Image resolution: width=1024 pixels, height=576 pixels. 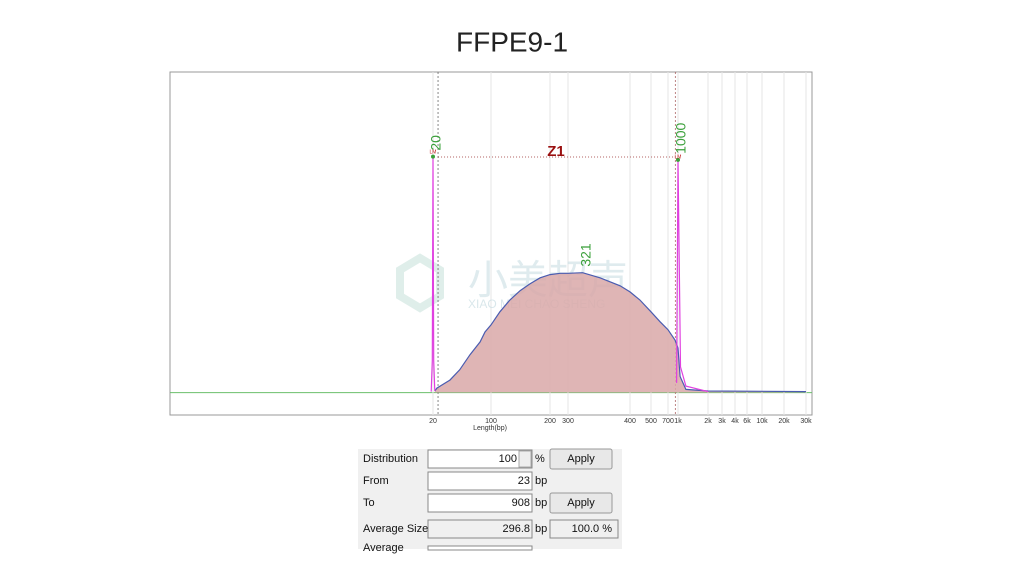 I want to click on x-tick-label: 300, so click(x=568, y=421).